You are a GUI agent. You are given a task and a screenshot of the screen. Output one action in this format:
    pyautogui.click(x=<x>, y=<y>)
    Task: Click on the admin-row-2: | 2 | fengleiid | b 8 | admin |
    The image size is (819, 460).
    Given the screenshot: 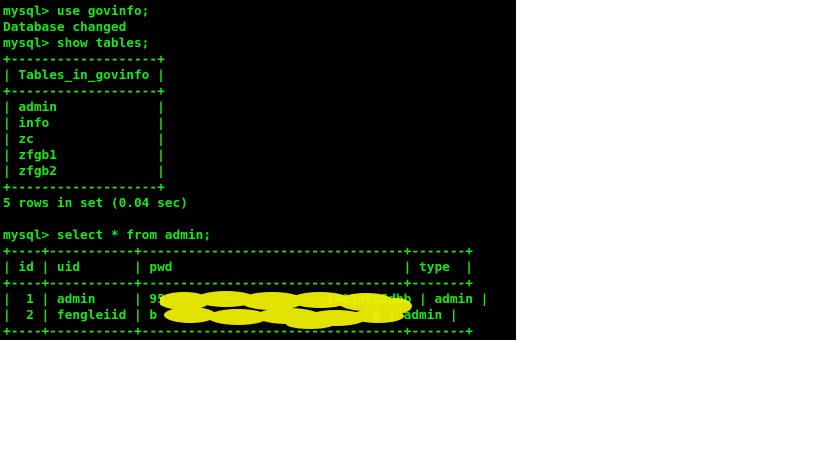 What is the action you would take?
    pyautogui.click(x=230, y=315)
    